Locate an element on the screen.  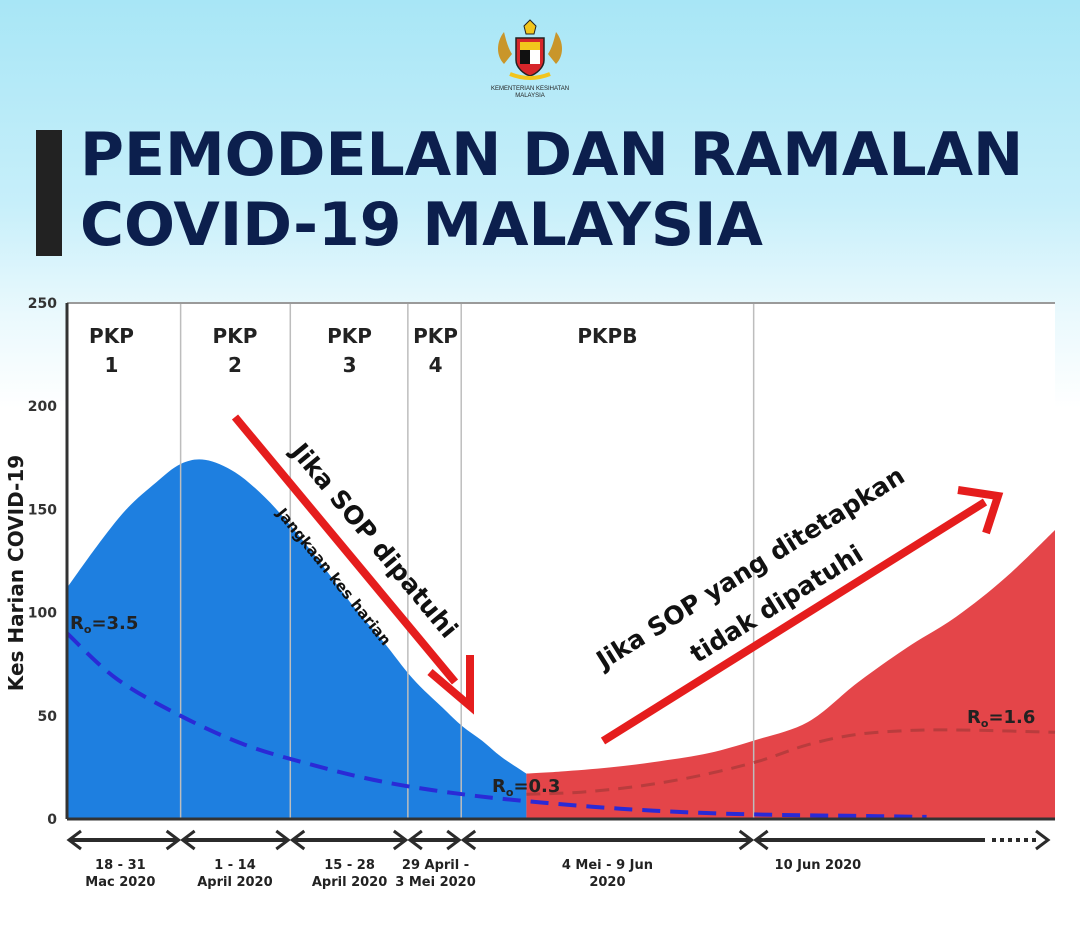
r0-value: =3.5 is located at coordinates (114, 623).